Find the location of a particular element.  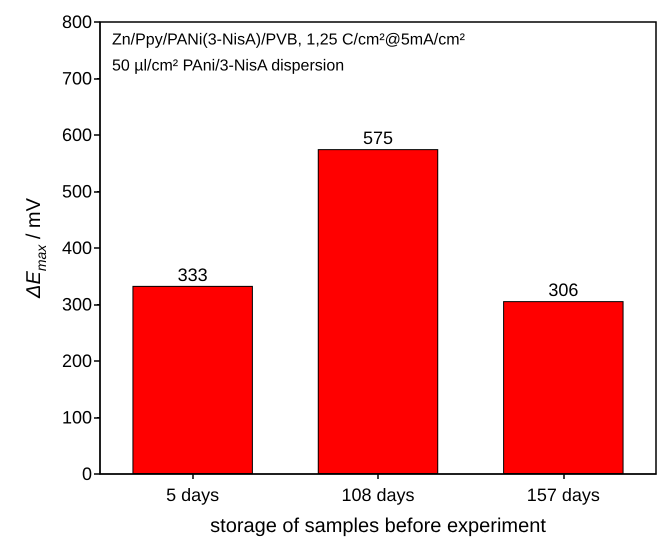

y-axis-title: ΔEmax / mV is located at coordinates (36, 248).